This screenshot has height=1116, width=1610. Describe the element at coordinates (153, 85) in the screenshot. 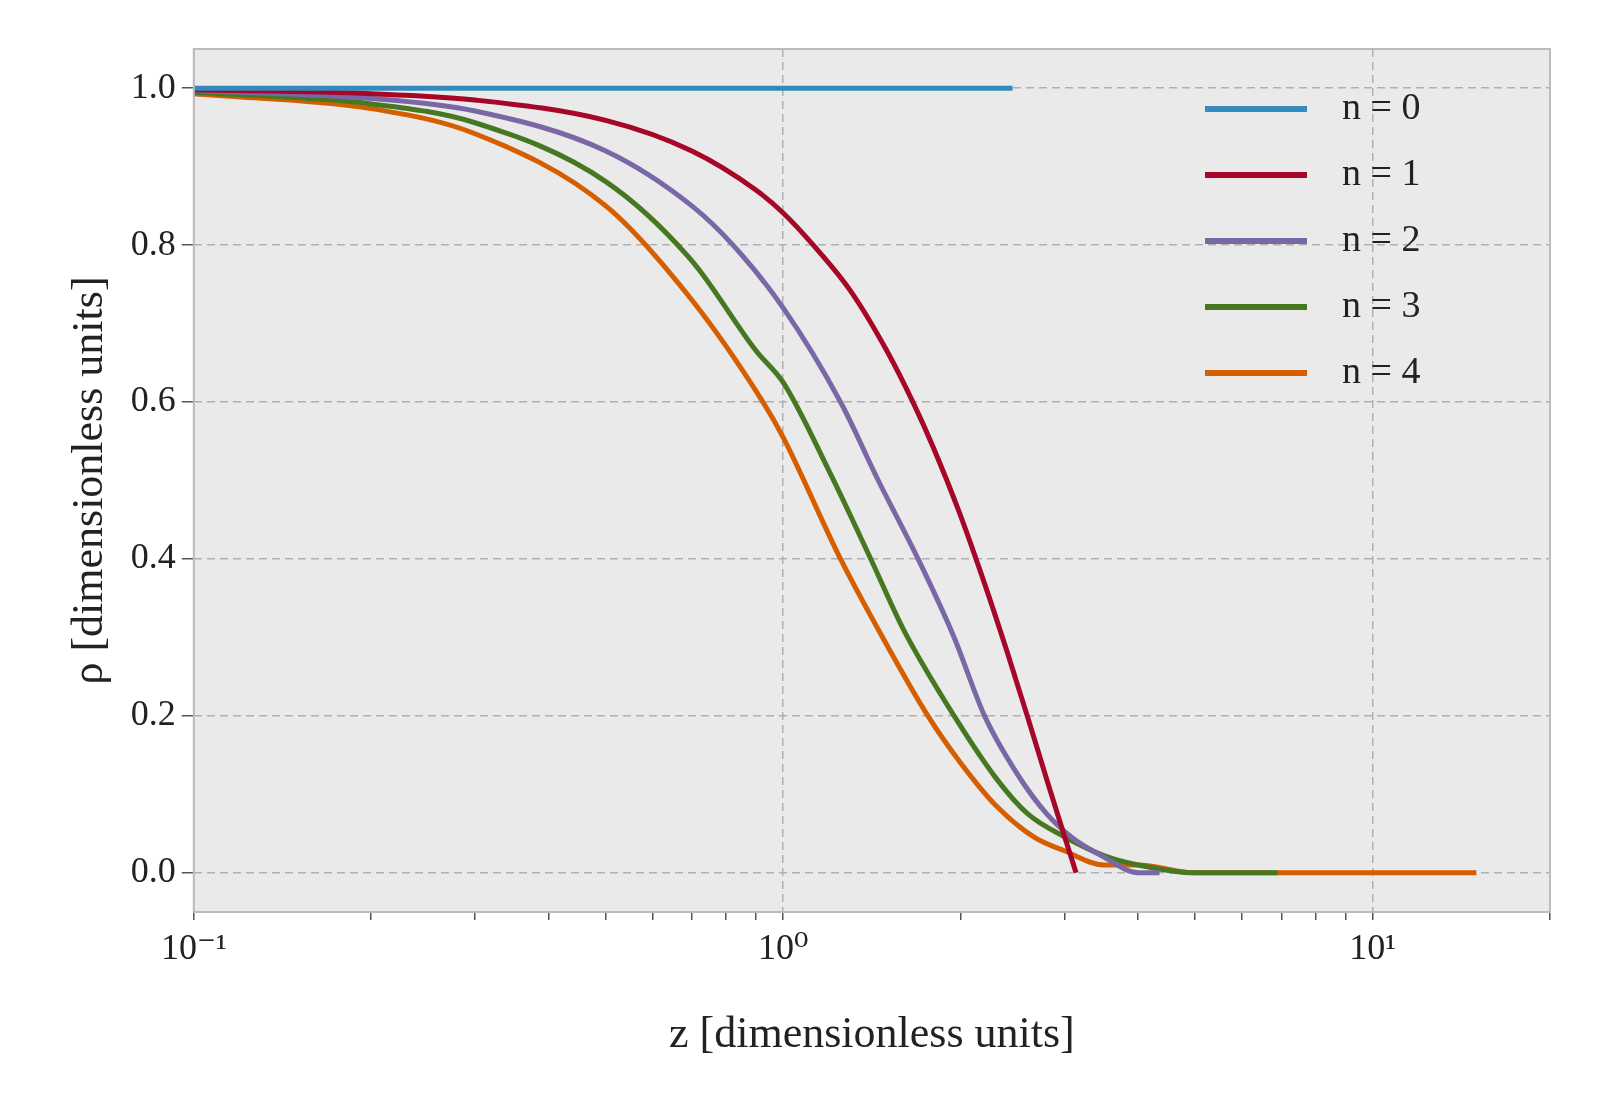

I see `y-tick-label: 1.0` at that location.